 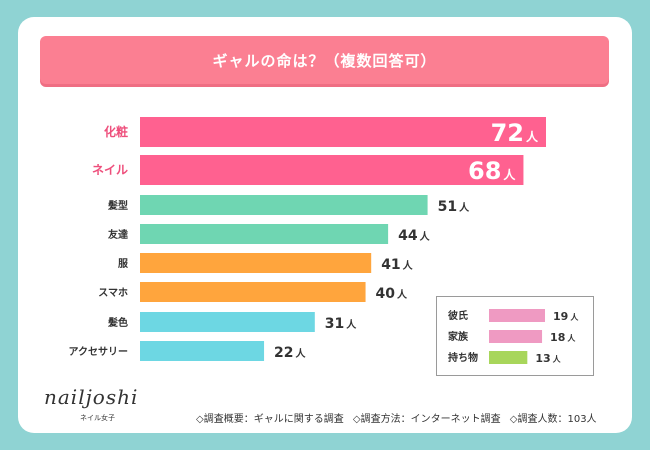 I want to click on inset-category-label-1: 彼氏, so click(x=458, y=315).